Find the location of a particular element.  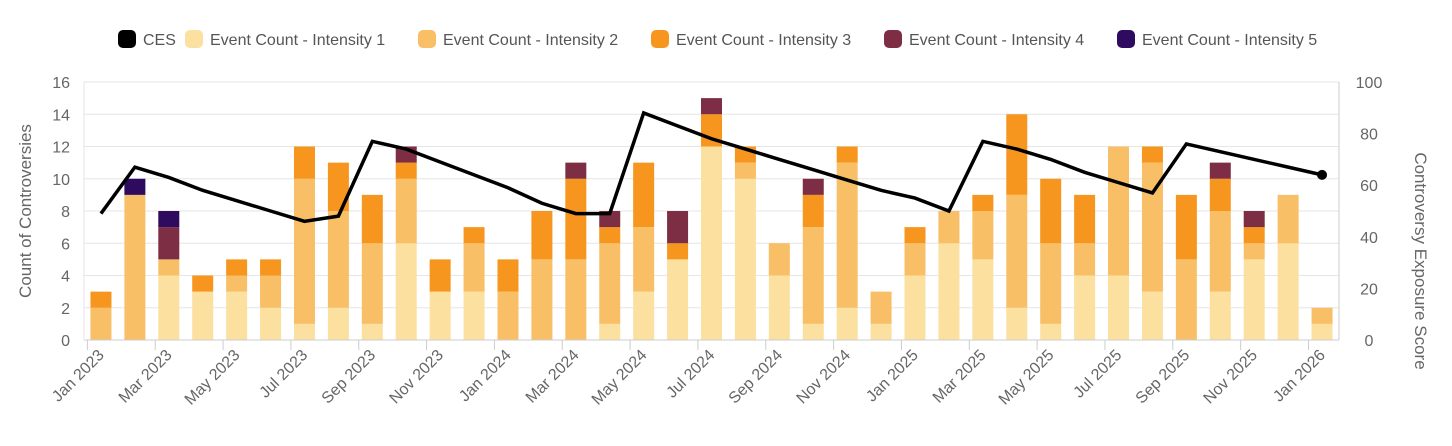

x-tick-label: Nov 2023 is located at coordinates (417, 377).